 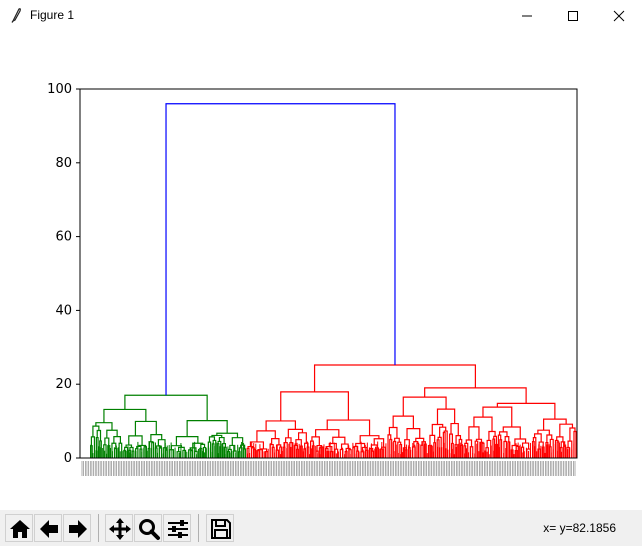 I want to click on minimize-button, so click(x=527, y=16).